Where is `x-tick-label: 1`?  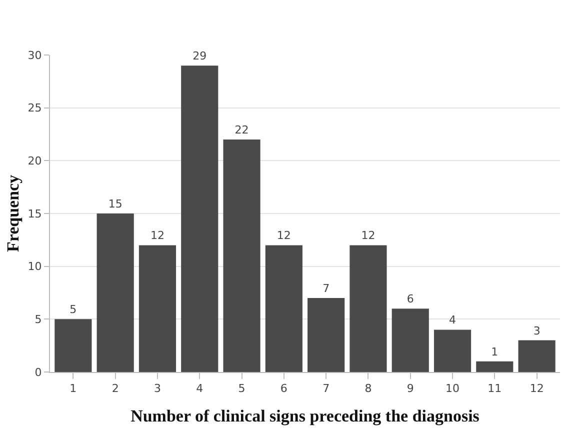
x-tick-label: 1 is located at coordinates (73, 389).